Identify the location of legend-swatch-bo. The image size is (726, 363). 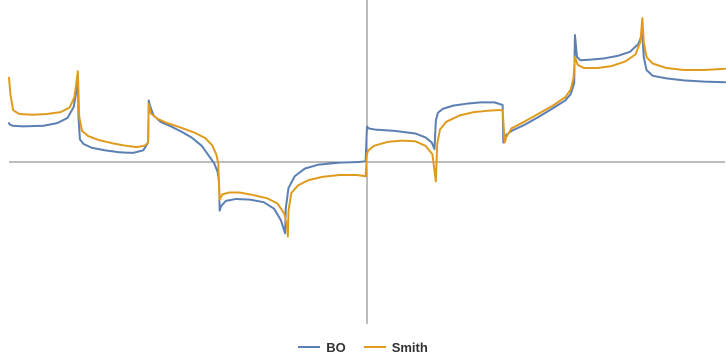
(309, 347).